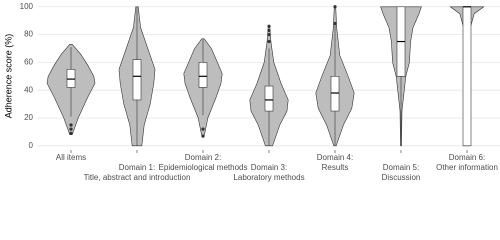  What do you see at coordinates (28, 89) in the screenshot?
I see `y-tick-label: 40` at bounding box center [28, 89].